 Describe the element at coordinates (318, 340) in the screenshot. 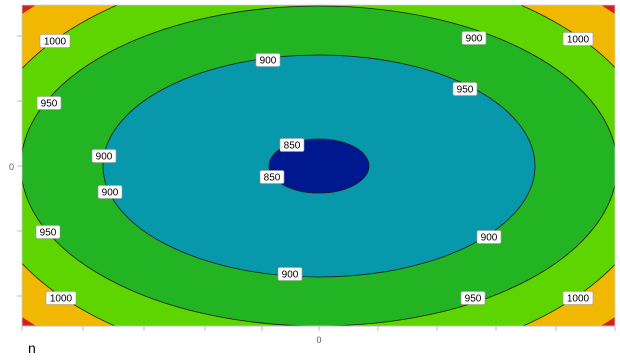

I see `x-tick-label: 0` at that location.